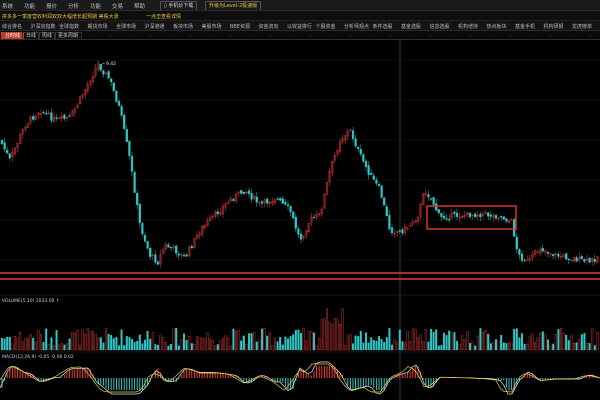  I want to click on nav-item: BBE资源, so click(240, 27).